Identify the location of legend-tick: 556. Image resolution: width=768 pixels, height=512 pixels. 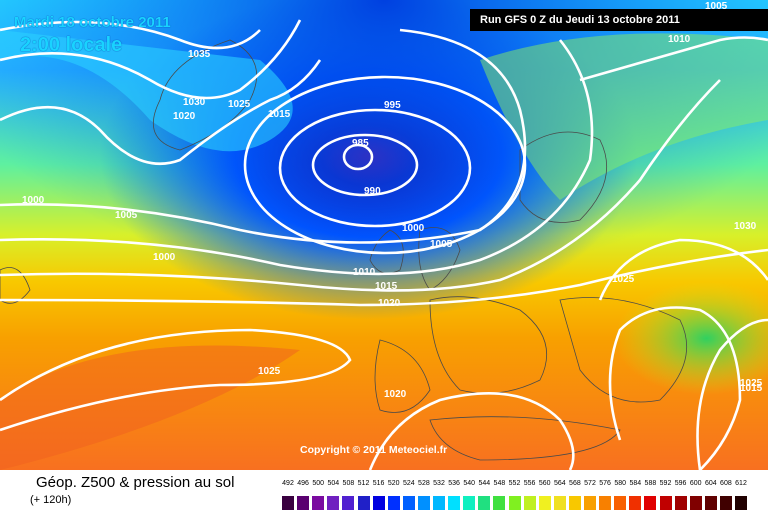
(529, 483).